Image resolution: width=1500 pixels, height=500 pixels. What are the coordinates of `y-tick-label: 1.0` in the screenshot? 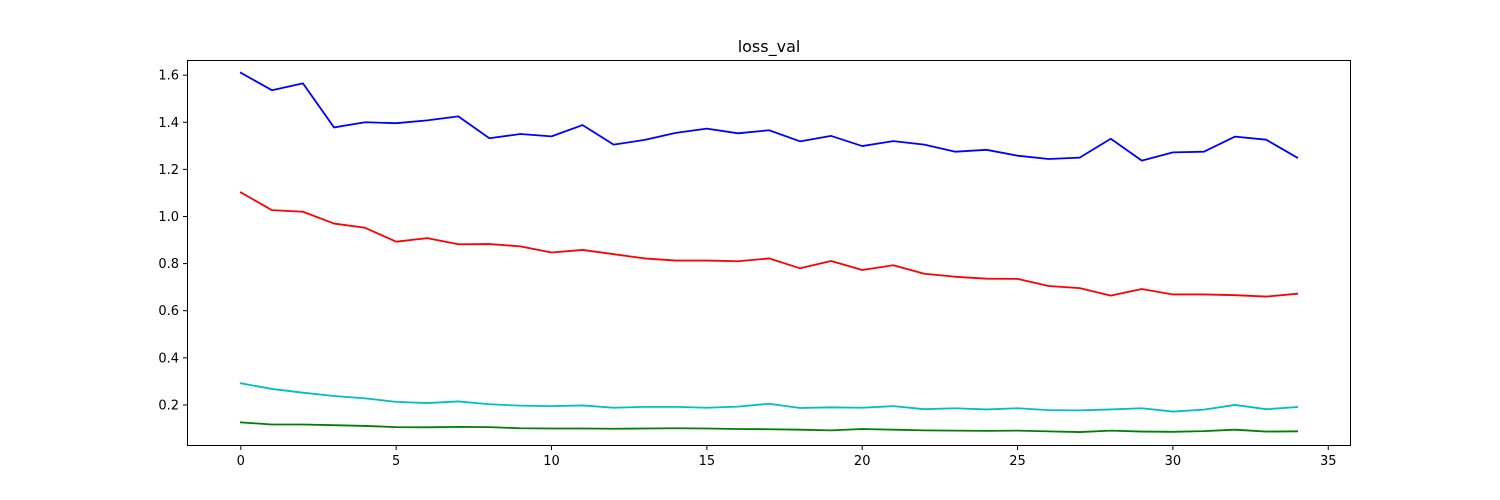 It's located at (168, 217).